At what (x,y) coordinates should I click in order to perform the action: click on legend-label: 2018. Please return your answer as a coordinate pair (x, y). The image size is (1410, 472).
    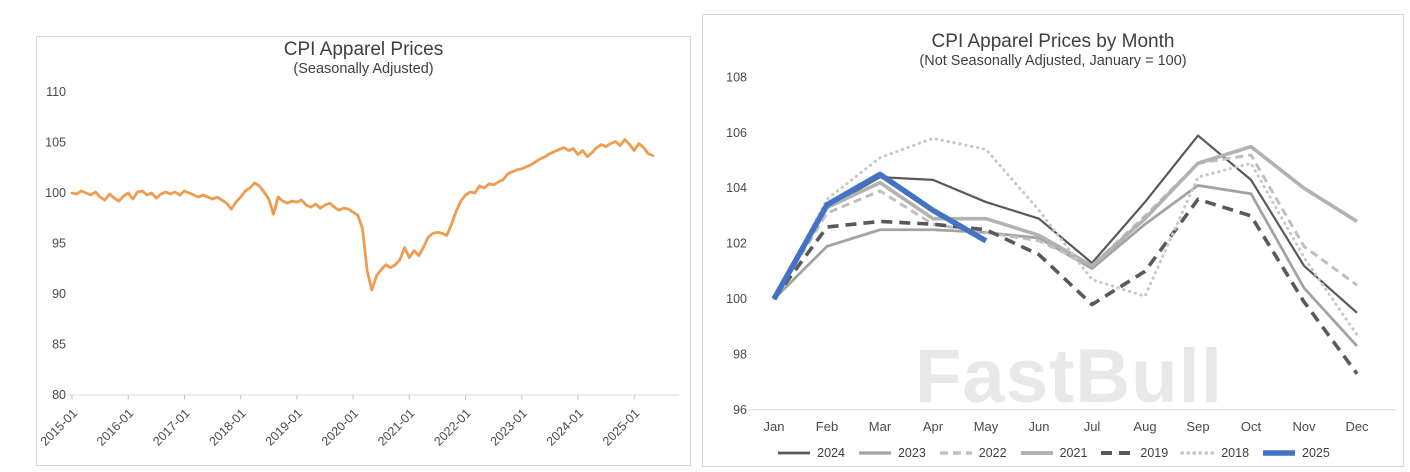
    Looking at the image, I should click on (1235, 453).